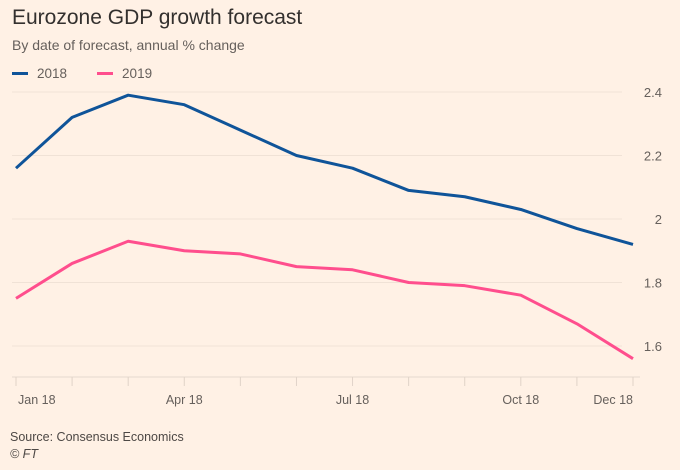  What do you see at coordinates (613, 400) in the screenshot?
I see `x-tick-label: Dec 18` at bounding box center [613, 400].